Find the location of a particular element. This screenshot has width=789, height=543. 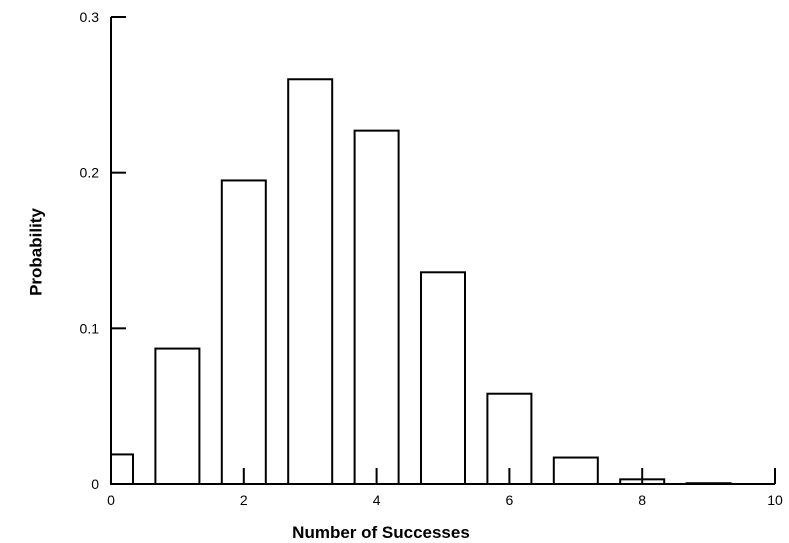

y-ticks-group: 0 0.1 0.2 0.3 is located at coordinates (103, 250).